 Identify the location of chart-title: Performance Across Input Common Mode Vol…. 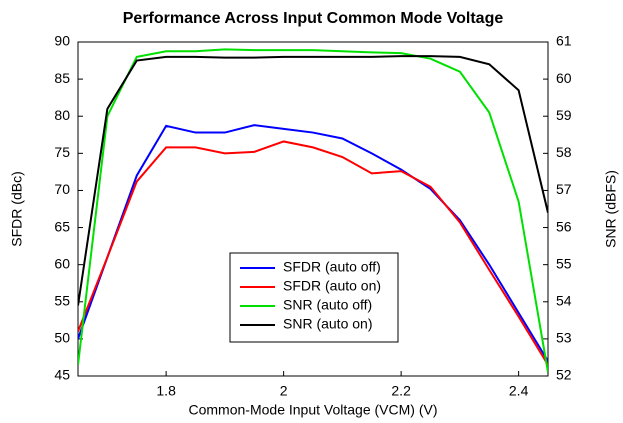
(313, 18).